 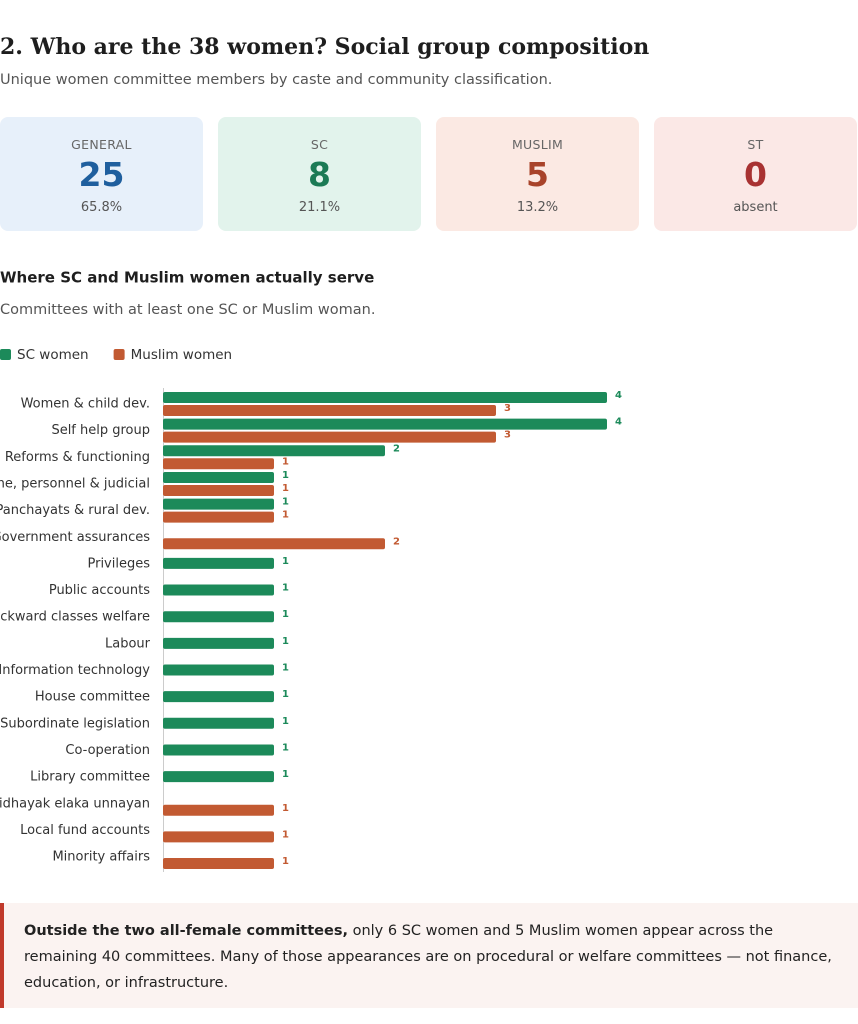 I want to click on category-label: Privileges, so click(x=118, y=563).